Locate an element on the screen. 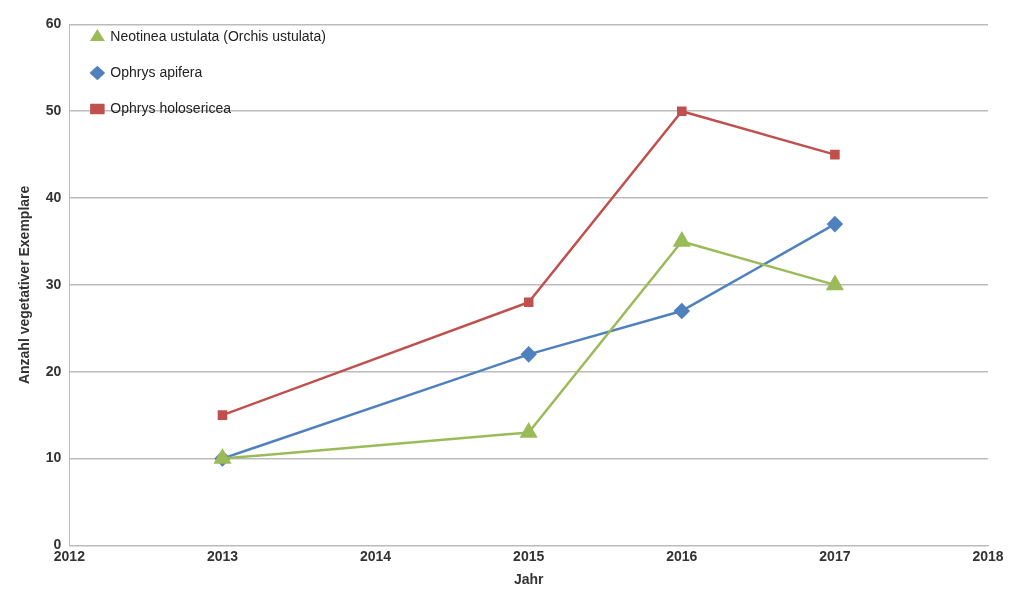 This screenshot has height=607, width=1021. legend-label: Neotinea ustulata (Orchis ustulata) is located at coordinates (218, 35).